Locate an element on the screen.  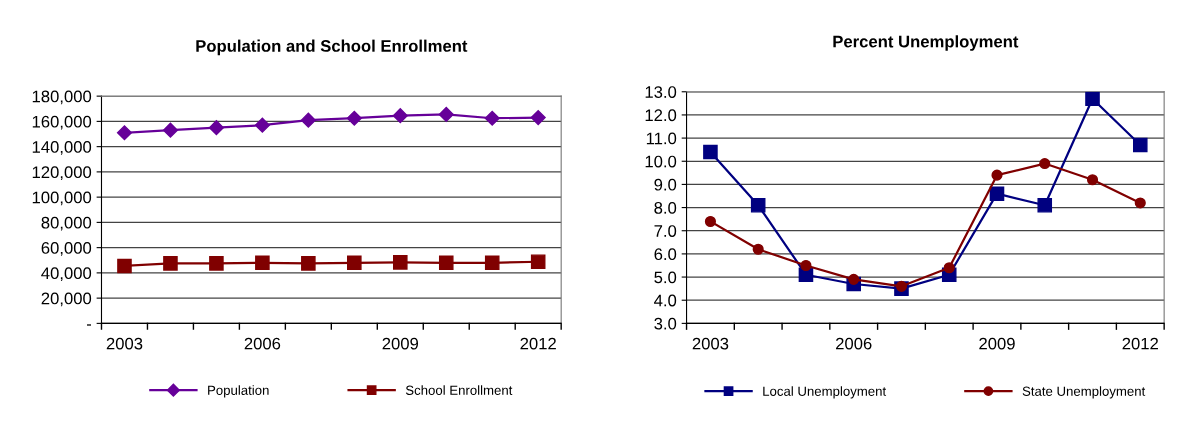
y-tick-label: 40,000 is located at coordinates (66, 274).